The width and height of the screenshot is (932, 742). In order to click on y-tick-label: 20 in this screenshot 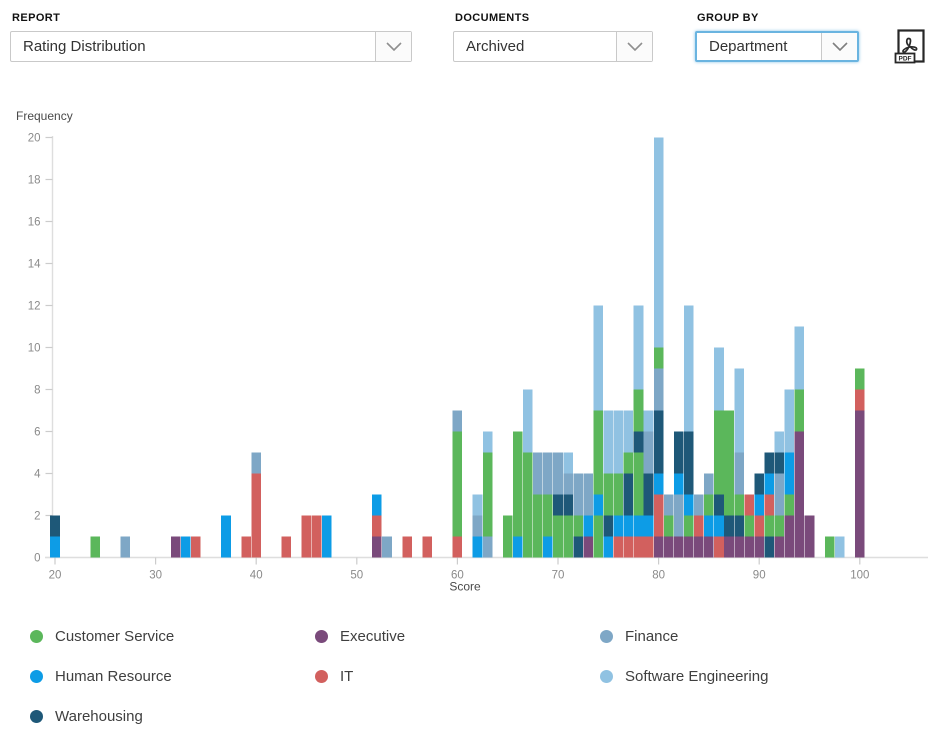, I will do `click(34, 139)`.